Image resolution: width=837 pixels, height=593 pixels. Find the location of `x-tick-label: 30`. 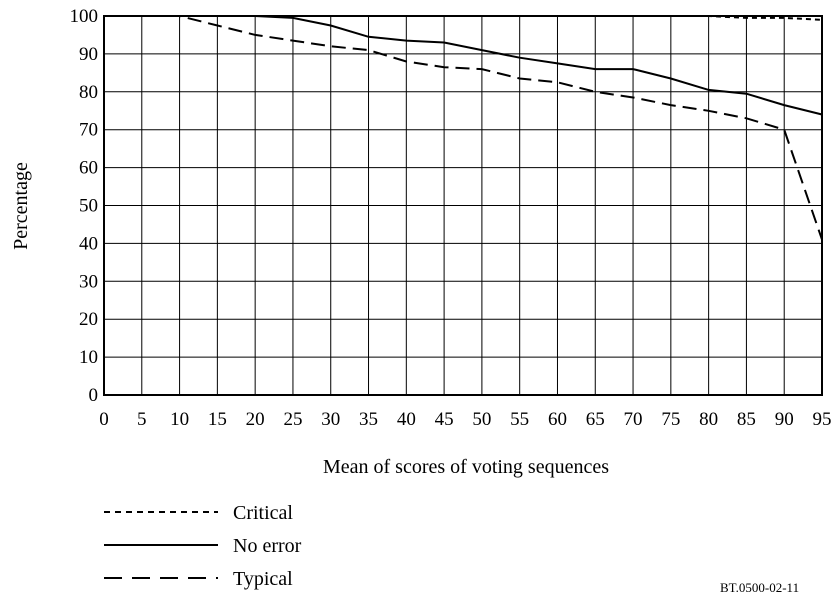

x-tick-label: 30 is located at coordinates (330, 419).